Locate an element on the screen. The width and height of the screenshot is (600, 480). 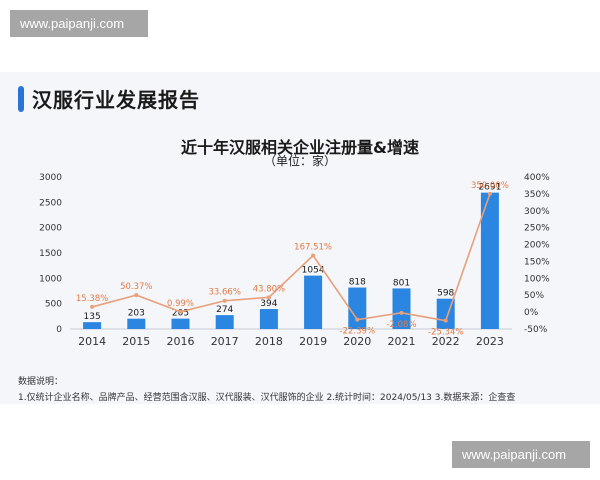
page-title: 汉服行业发展报告 is located at coordinates (116, 100).